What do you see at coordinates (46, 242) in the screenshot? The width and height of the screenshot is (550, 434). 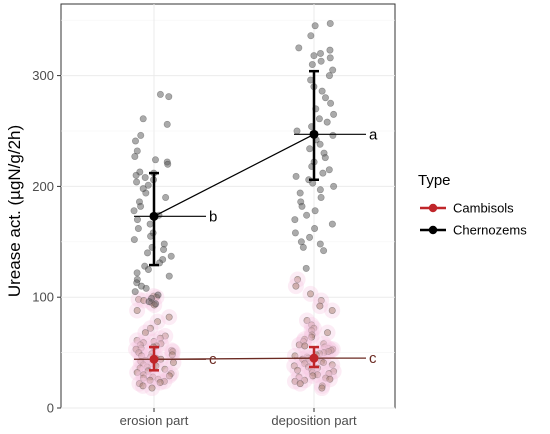 I see `y-axis: 0 100 200 300` at bounding box center [46, 242].